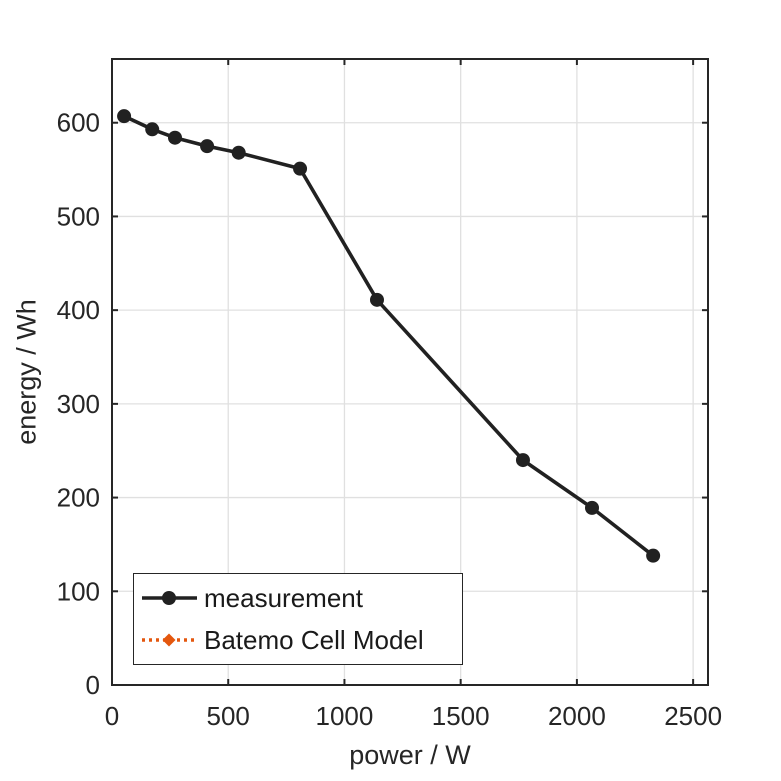 Image resolution: width=781 pixels, height=781 pixels. What do you see at coordinates (78, 310) in the screenshot?
I see `y-tick-label: 400` at bounding box center [78, 310].